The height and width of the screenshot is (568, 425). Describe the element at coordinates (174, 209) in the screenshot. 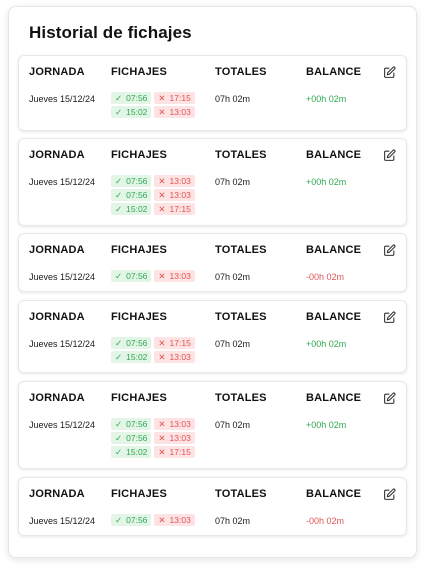

I see `clock-out-chip: ✕ 17:15` at that location.